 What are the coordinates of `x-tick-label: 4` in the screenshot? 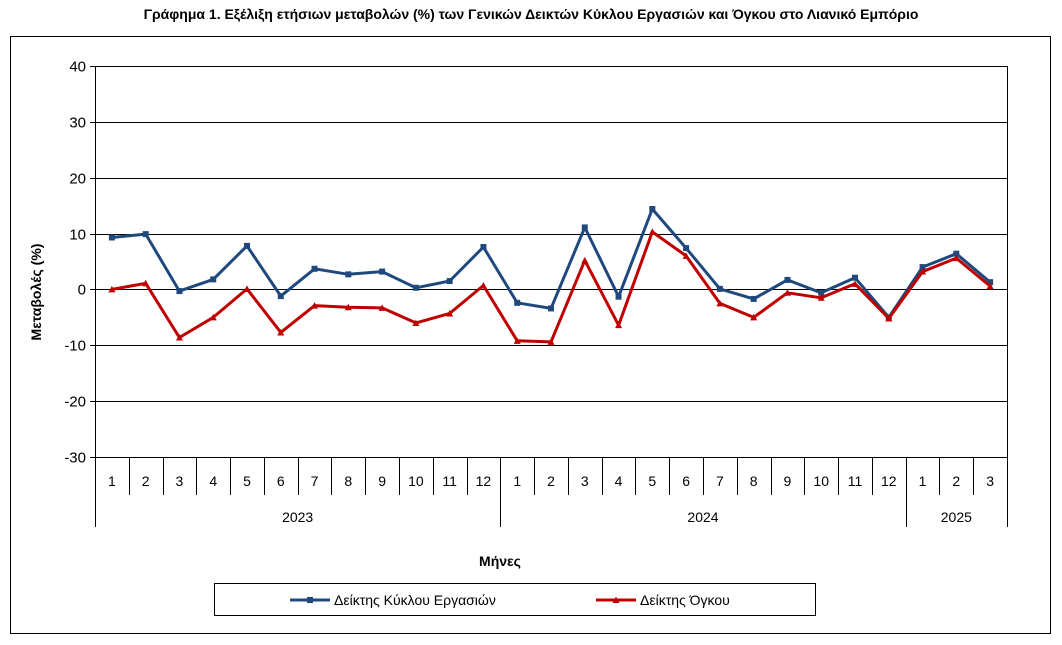 It's located at (213, 481).